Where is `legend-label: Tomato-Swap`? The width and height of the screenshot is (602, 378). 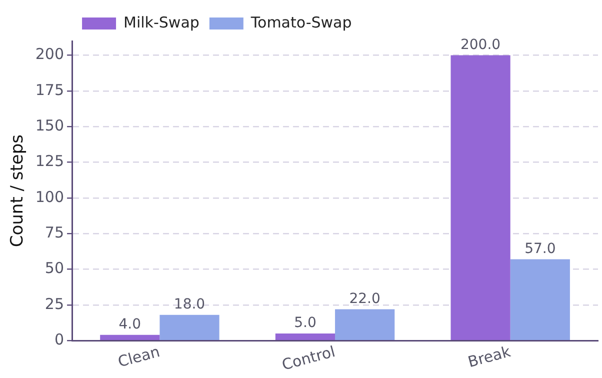 legend-label: Tomato-Swap is located at coordinates (301, 22).